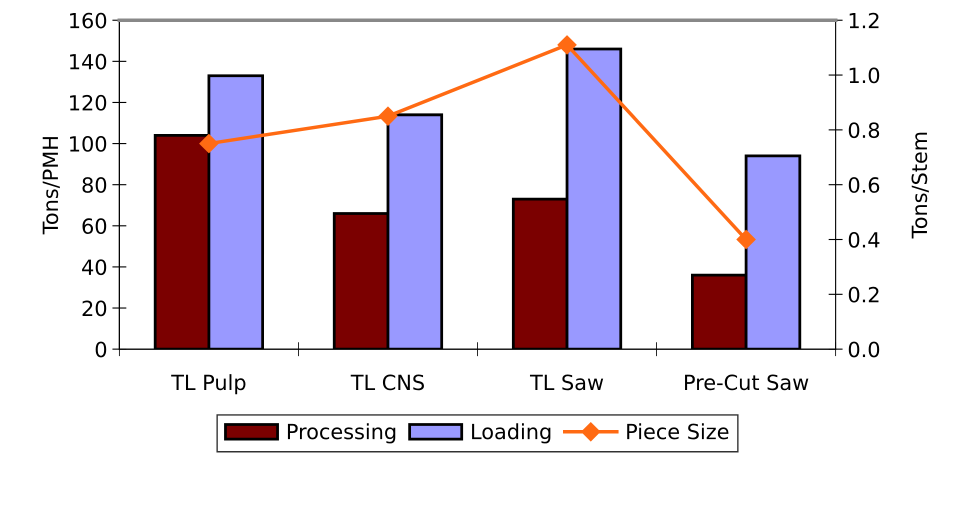  What do you see at coordinates (88, 20) in the screenshot?
I see `y-tick-label: 160` at bounding box center [88, 20].